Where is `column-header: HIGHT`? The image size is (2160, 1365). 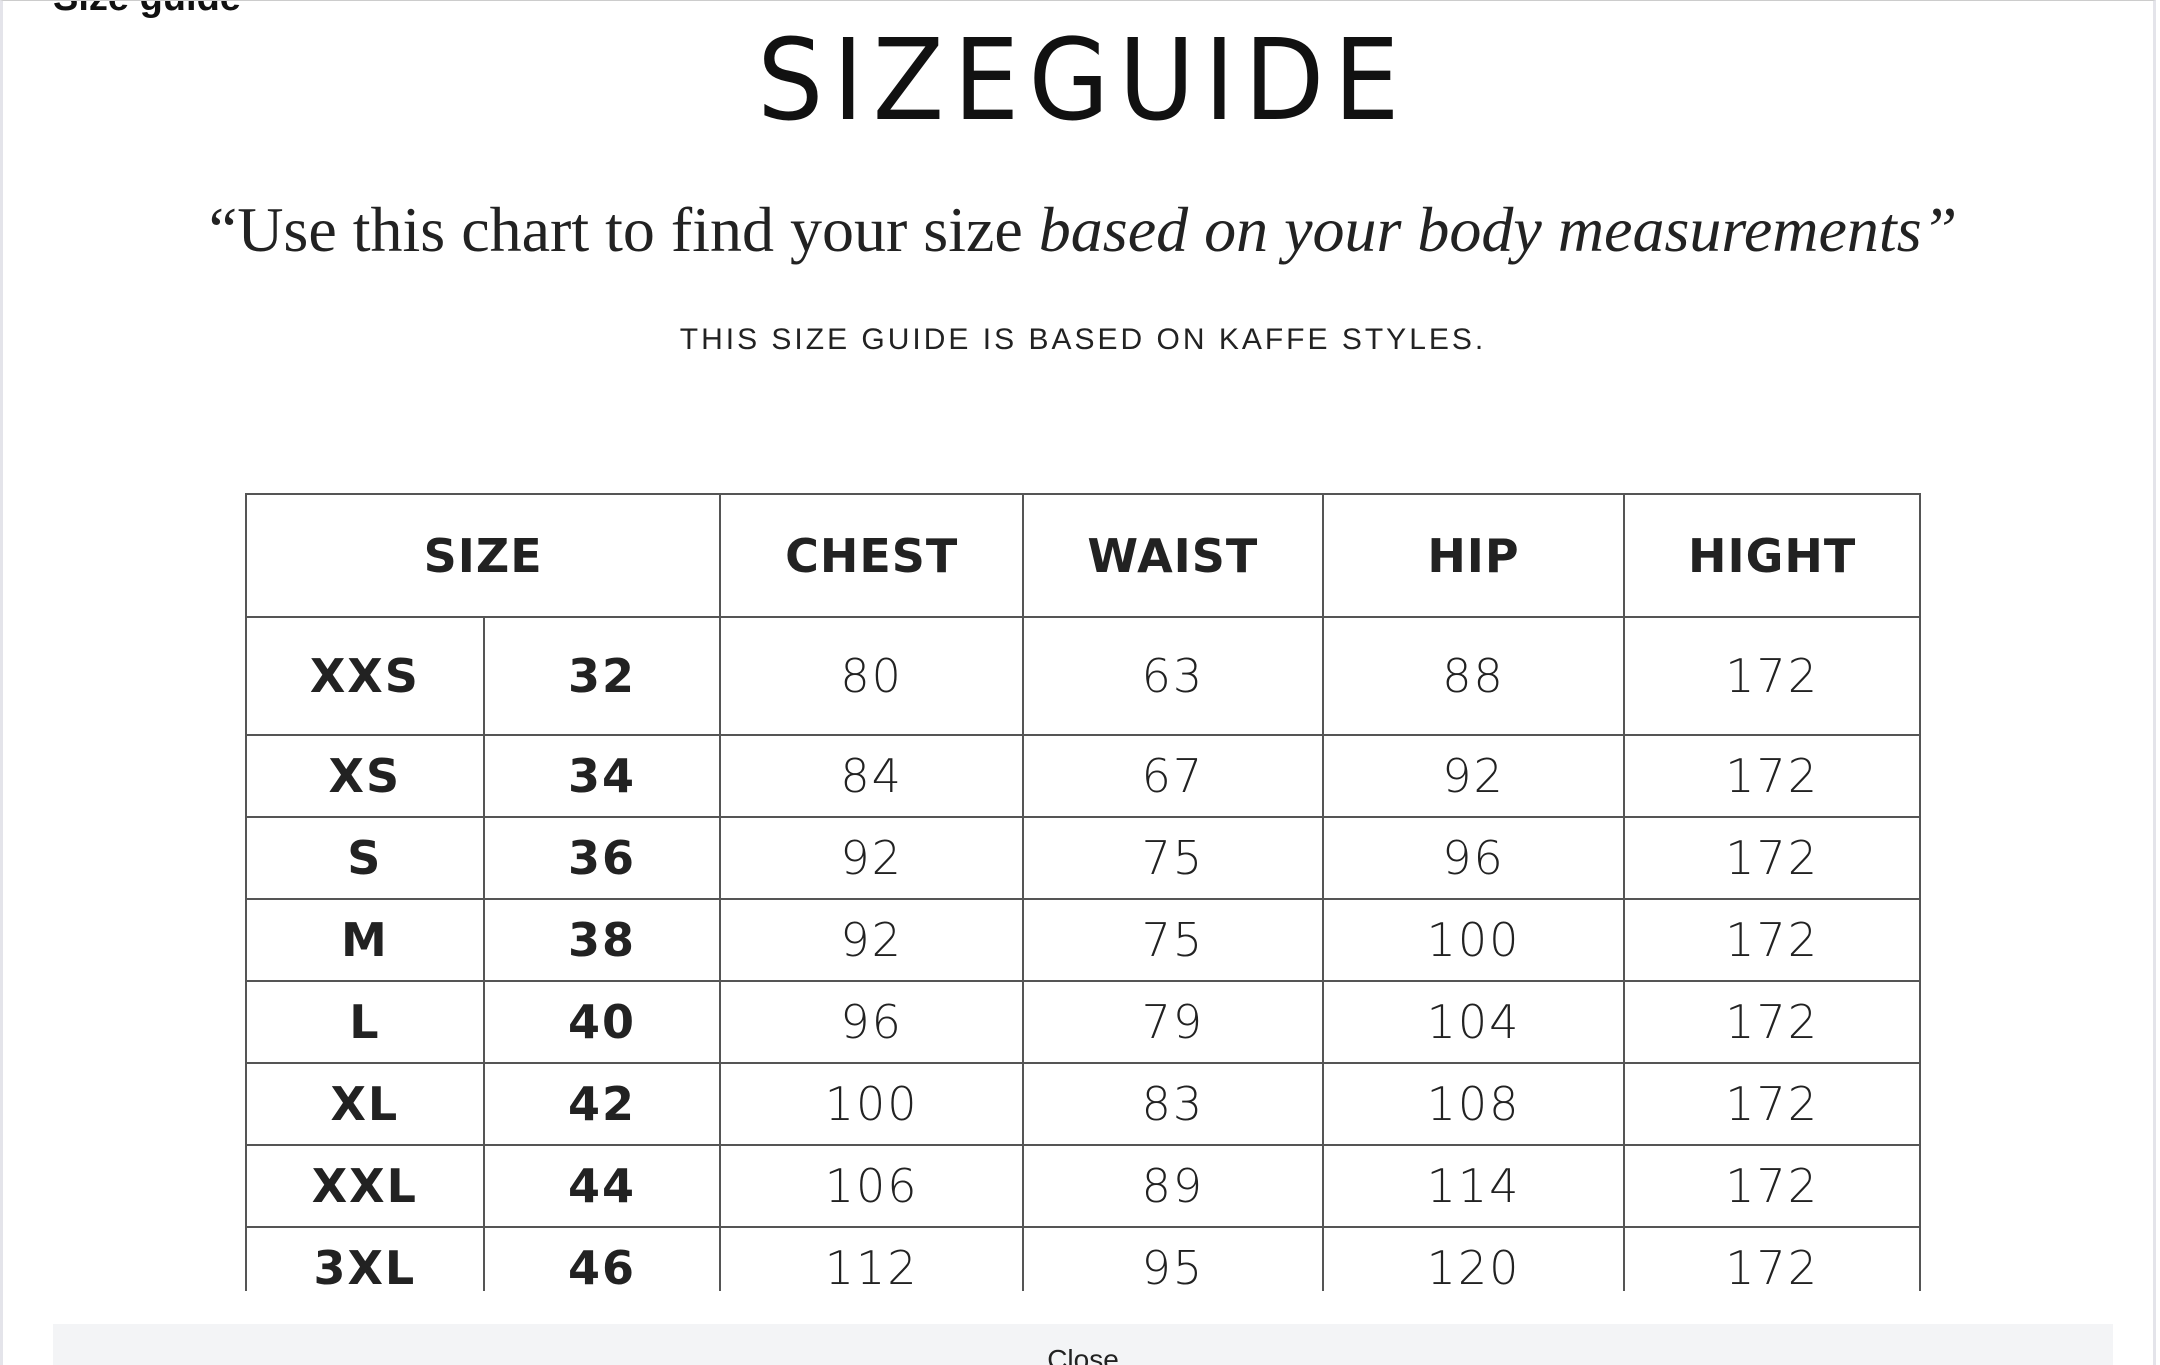 column-header: HIGHT is located at coordinates (1772, 555).